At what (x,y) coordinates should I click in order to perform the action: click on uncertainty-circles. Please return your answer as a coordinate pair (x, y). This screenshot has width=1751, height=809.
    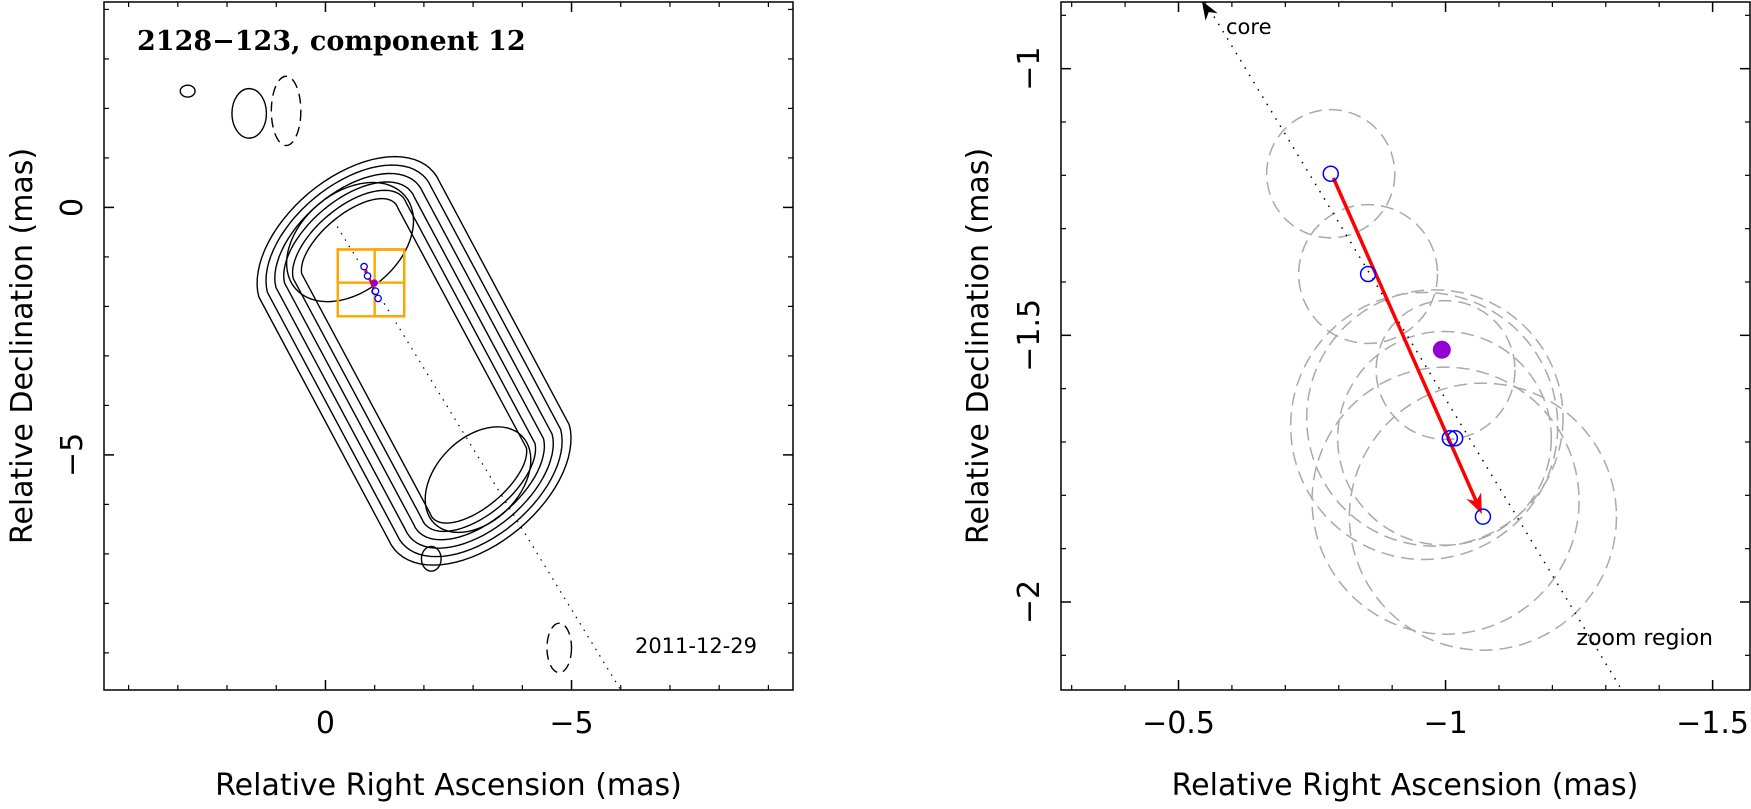
    Looking at the image, I should click on (1441, 379).